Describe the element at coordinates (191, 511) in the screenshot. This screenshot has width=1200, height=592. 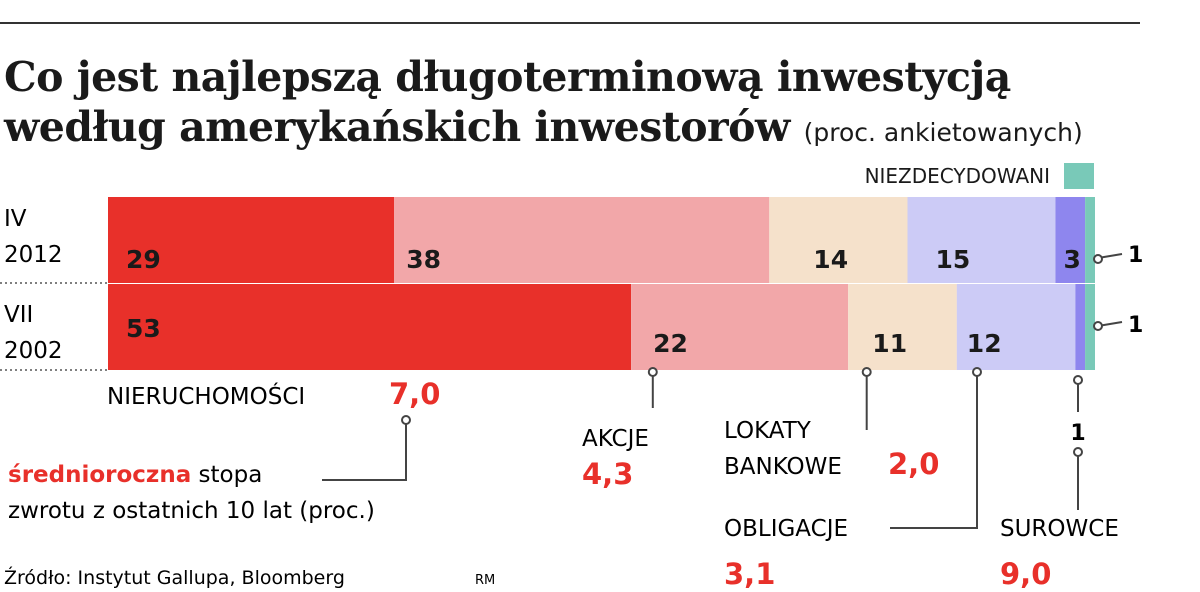
I see `return-note-line2: zwrotu z ostatnich 10 lat (proc.)` at that location.